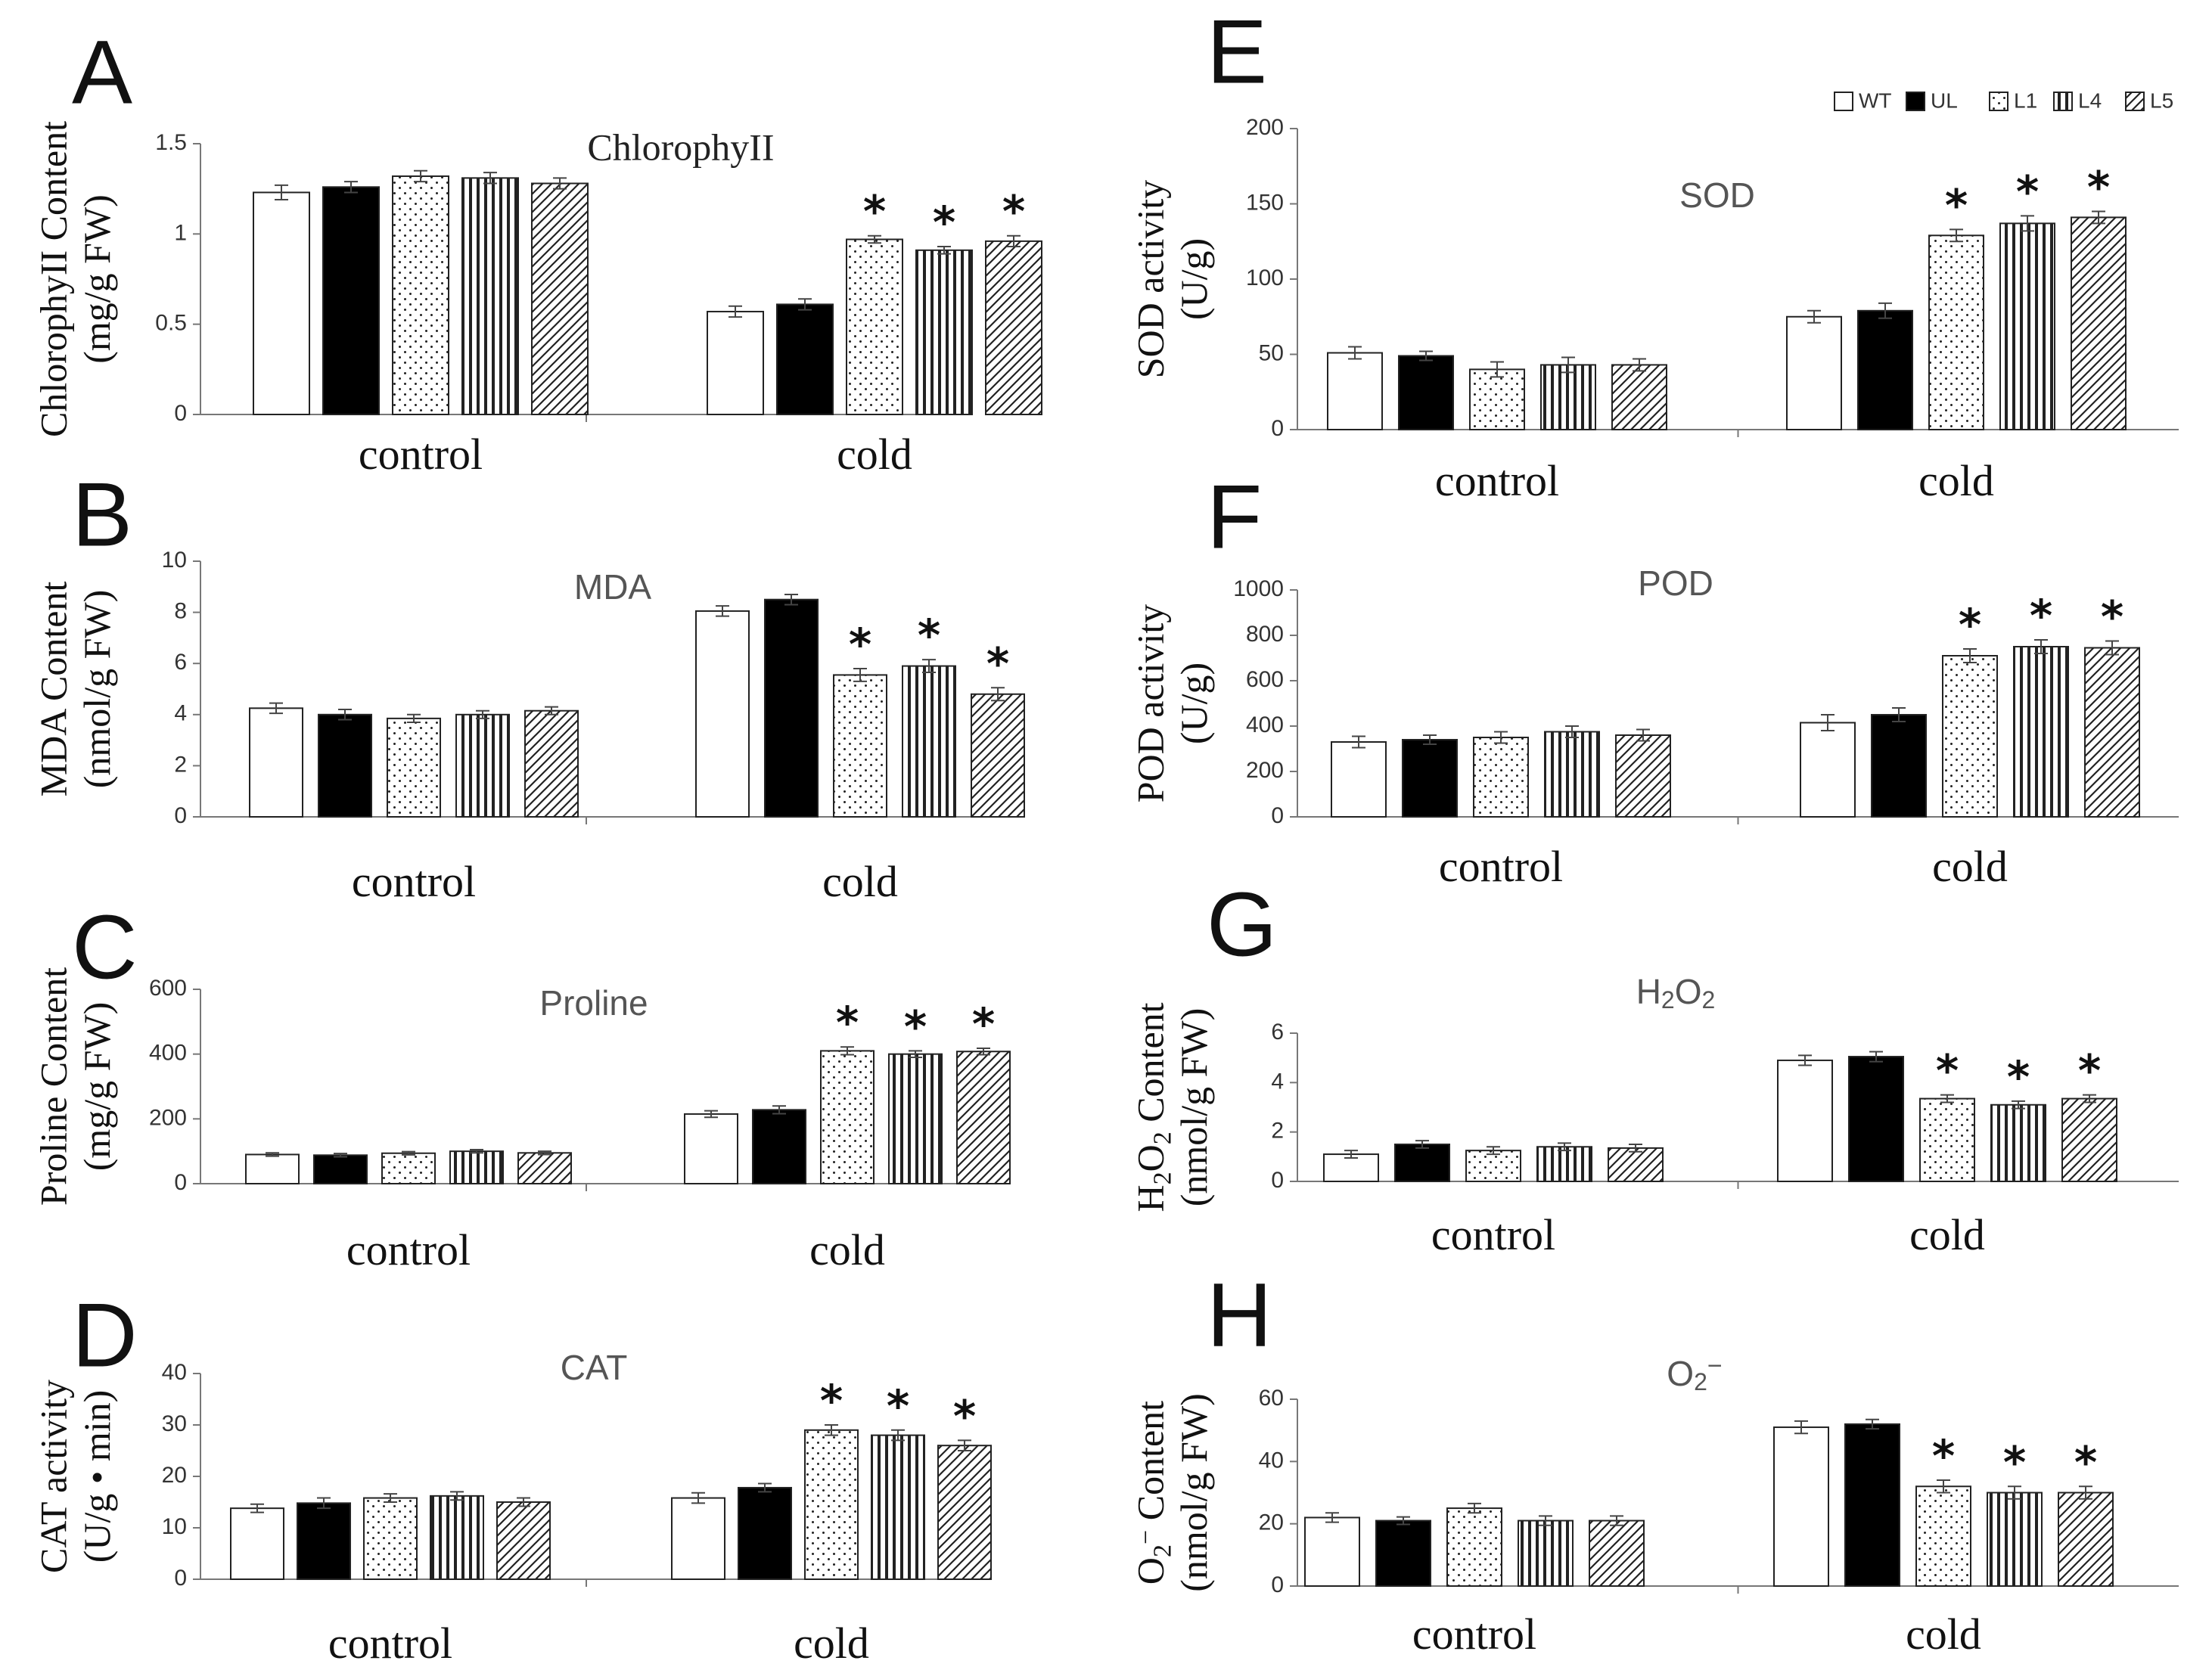 The width and height of the screenshot is (2212, 1670). I want to click on y-axis-label: O2− Content(nmol/g FW), so click(1172, 1492).